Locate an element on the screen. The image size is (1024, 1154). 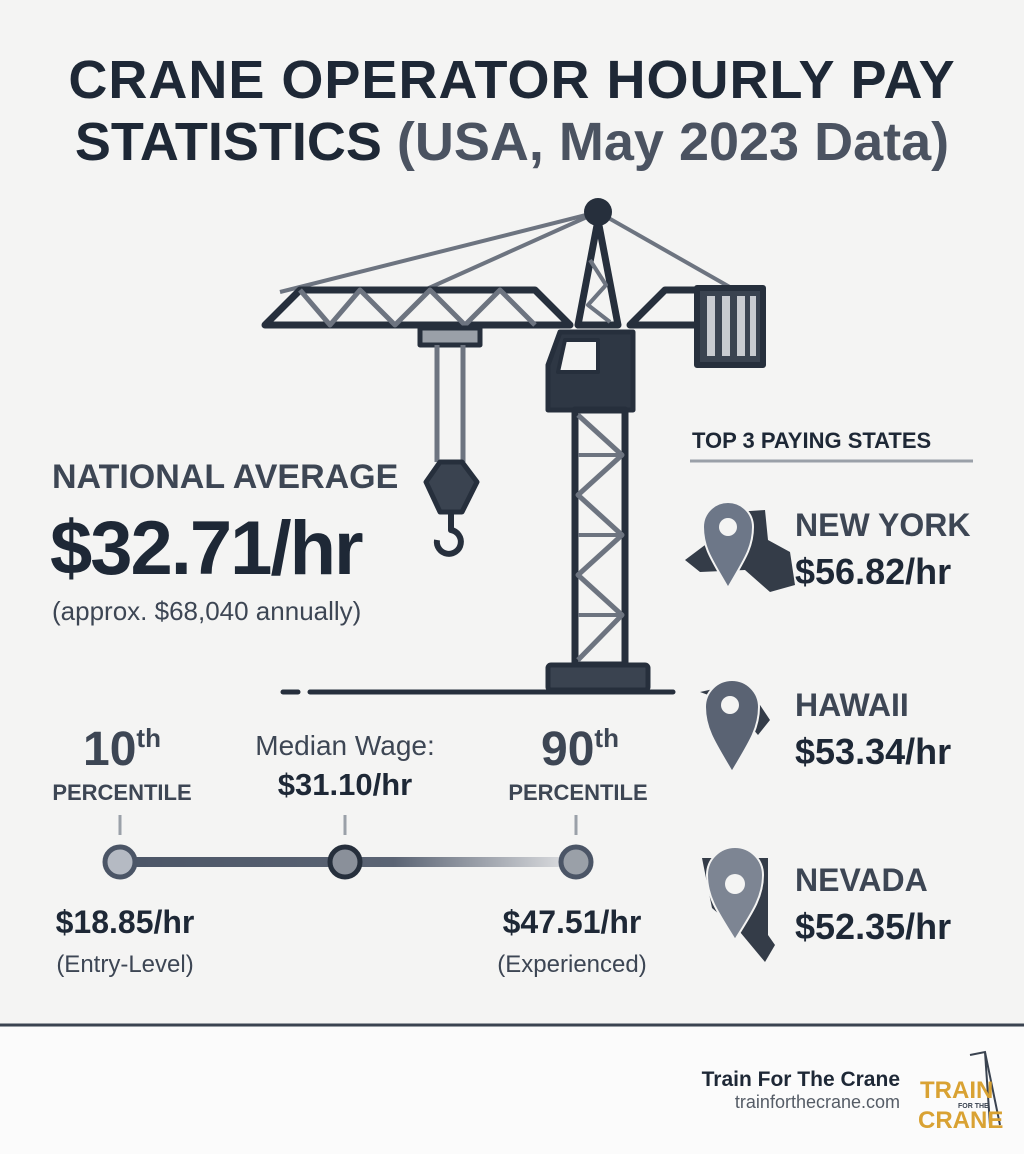
state-name: HAWAII is located at coordinates (852, 705).